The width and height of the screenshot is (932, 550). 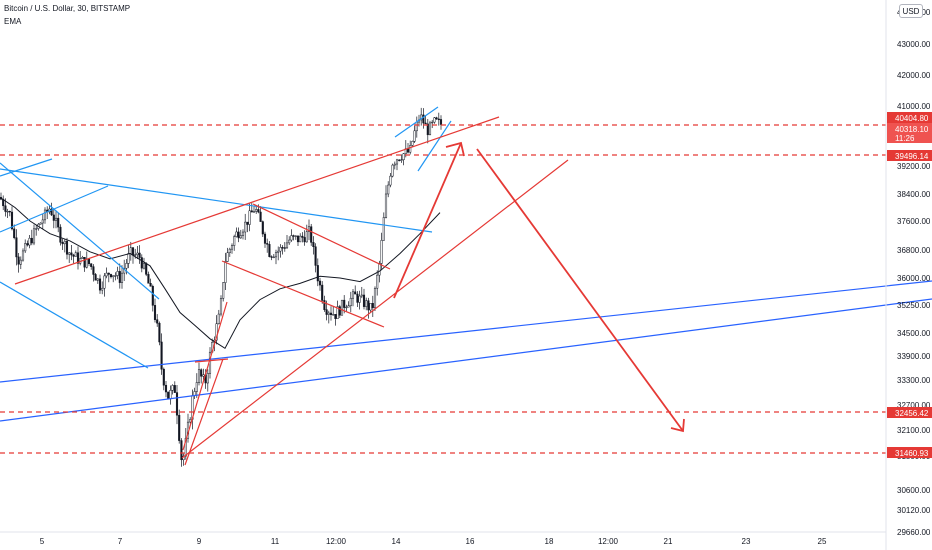 I want to click on price-tick-label: 30600.00, so click(x=914, y=490).